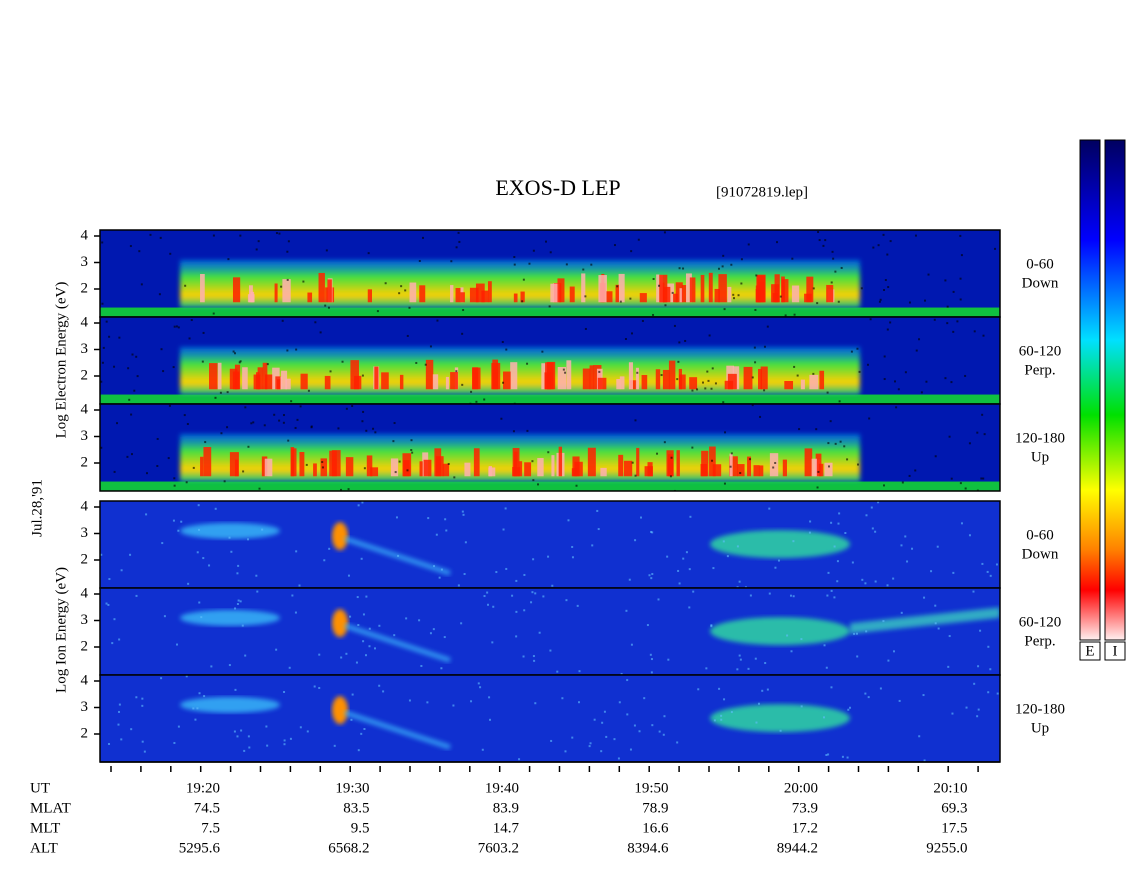 This screenshot has width=1130, height=875. Describe the element at coordinates (230, 617) in the screenshot. I see `blob` at that location.